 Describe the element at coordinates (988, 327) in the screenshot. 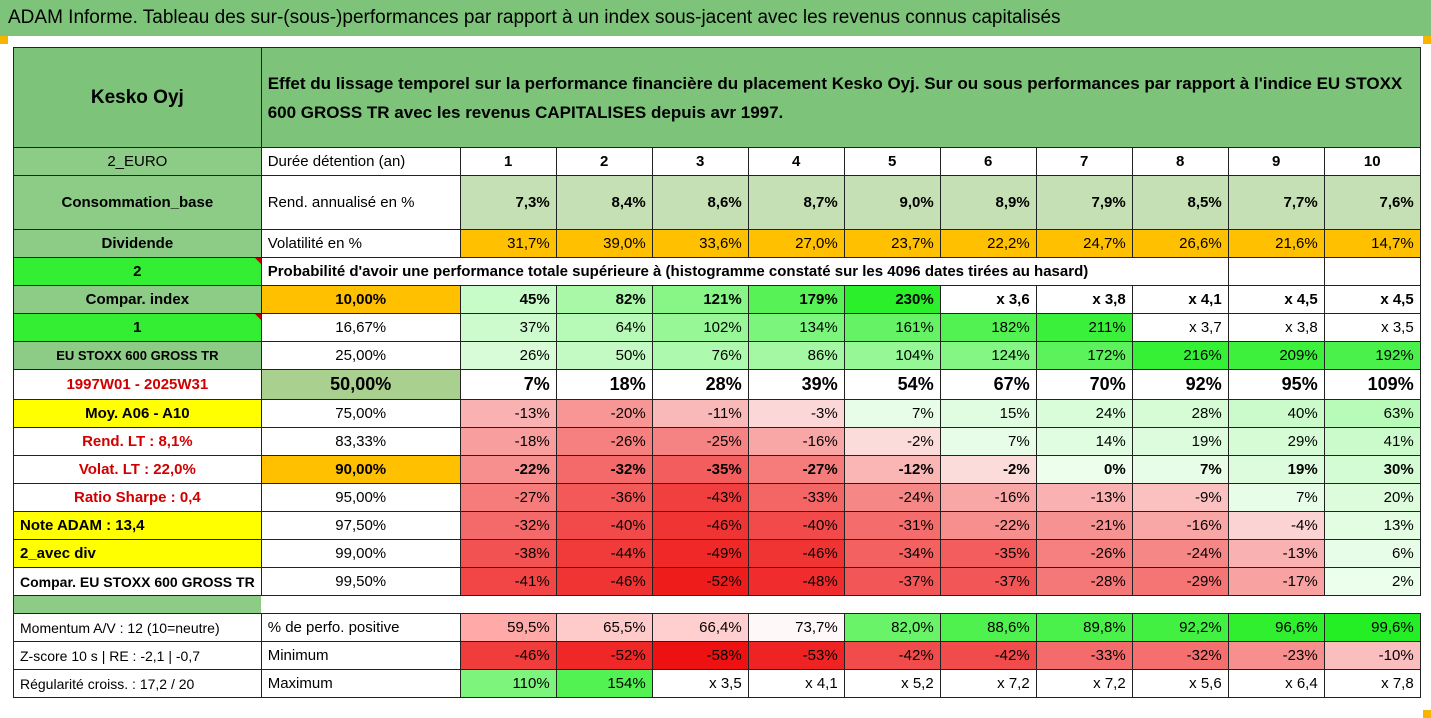

I see `performance-cell: 182%` at that location.